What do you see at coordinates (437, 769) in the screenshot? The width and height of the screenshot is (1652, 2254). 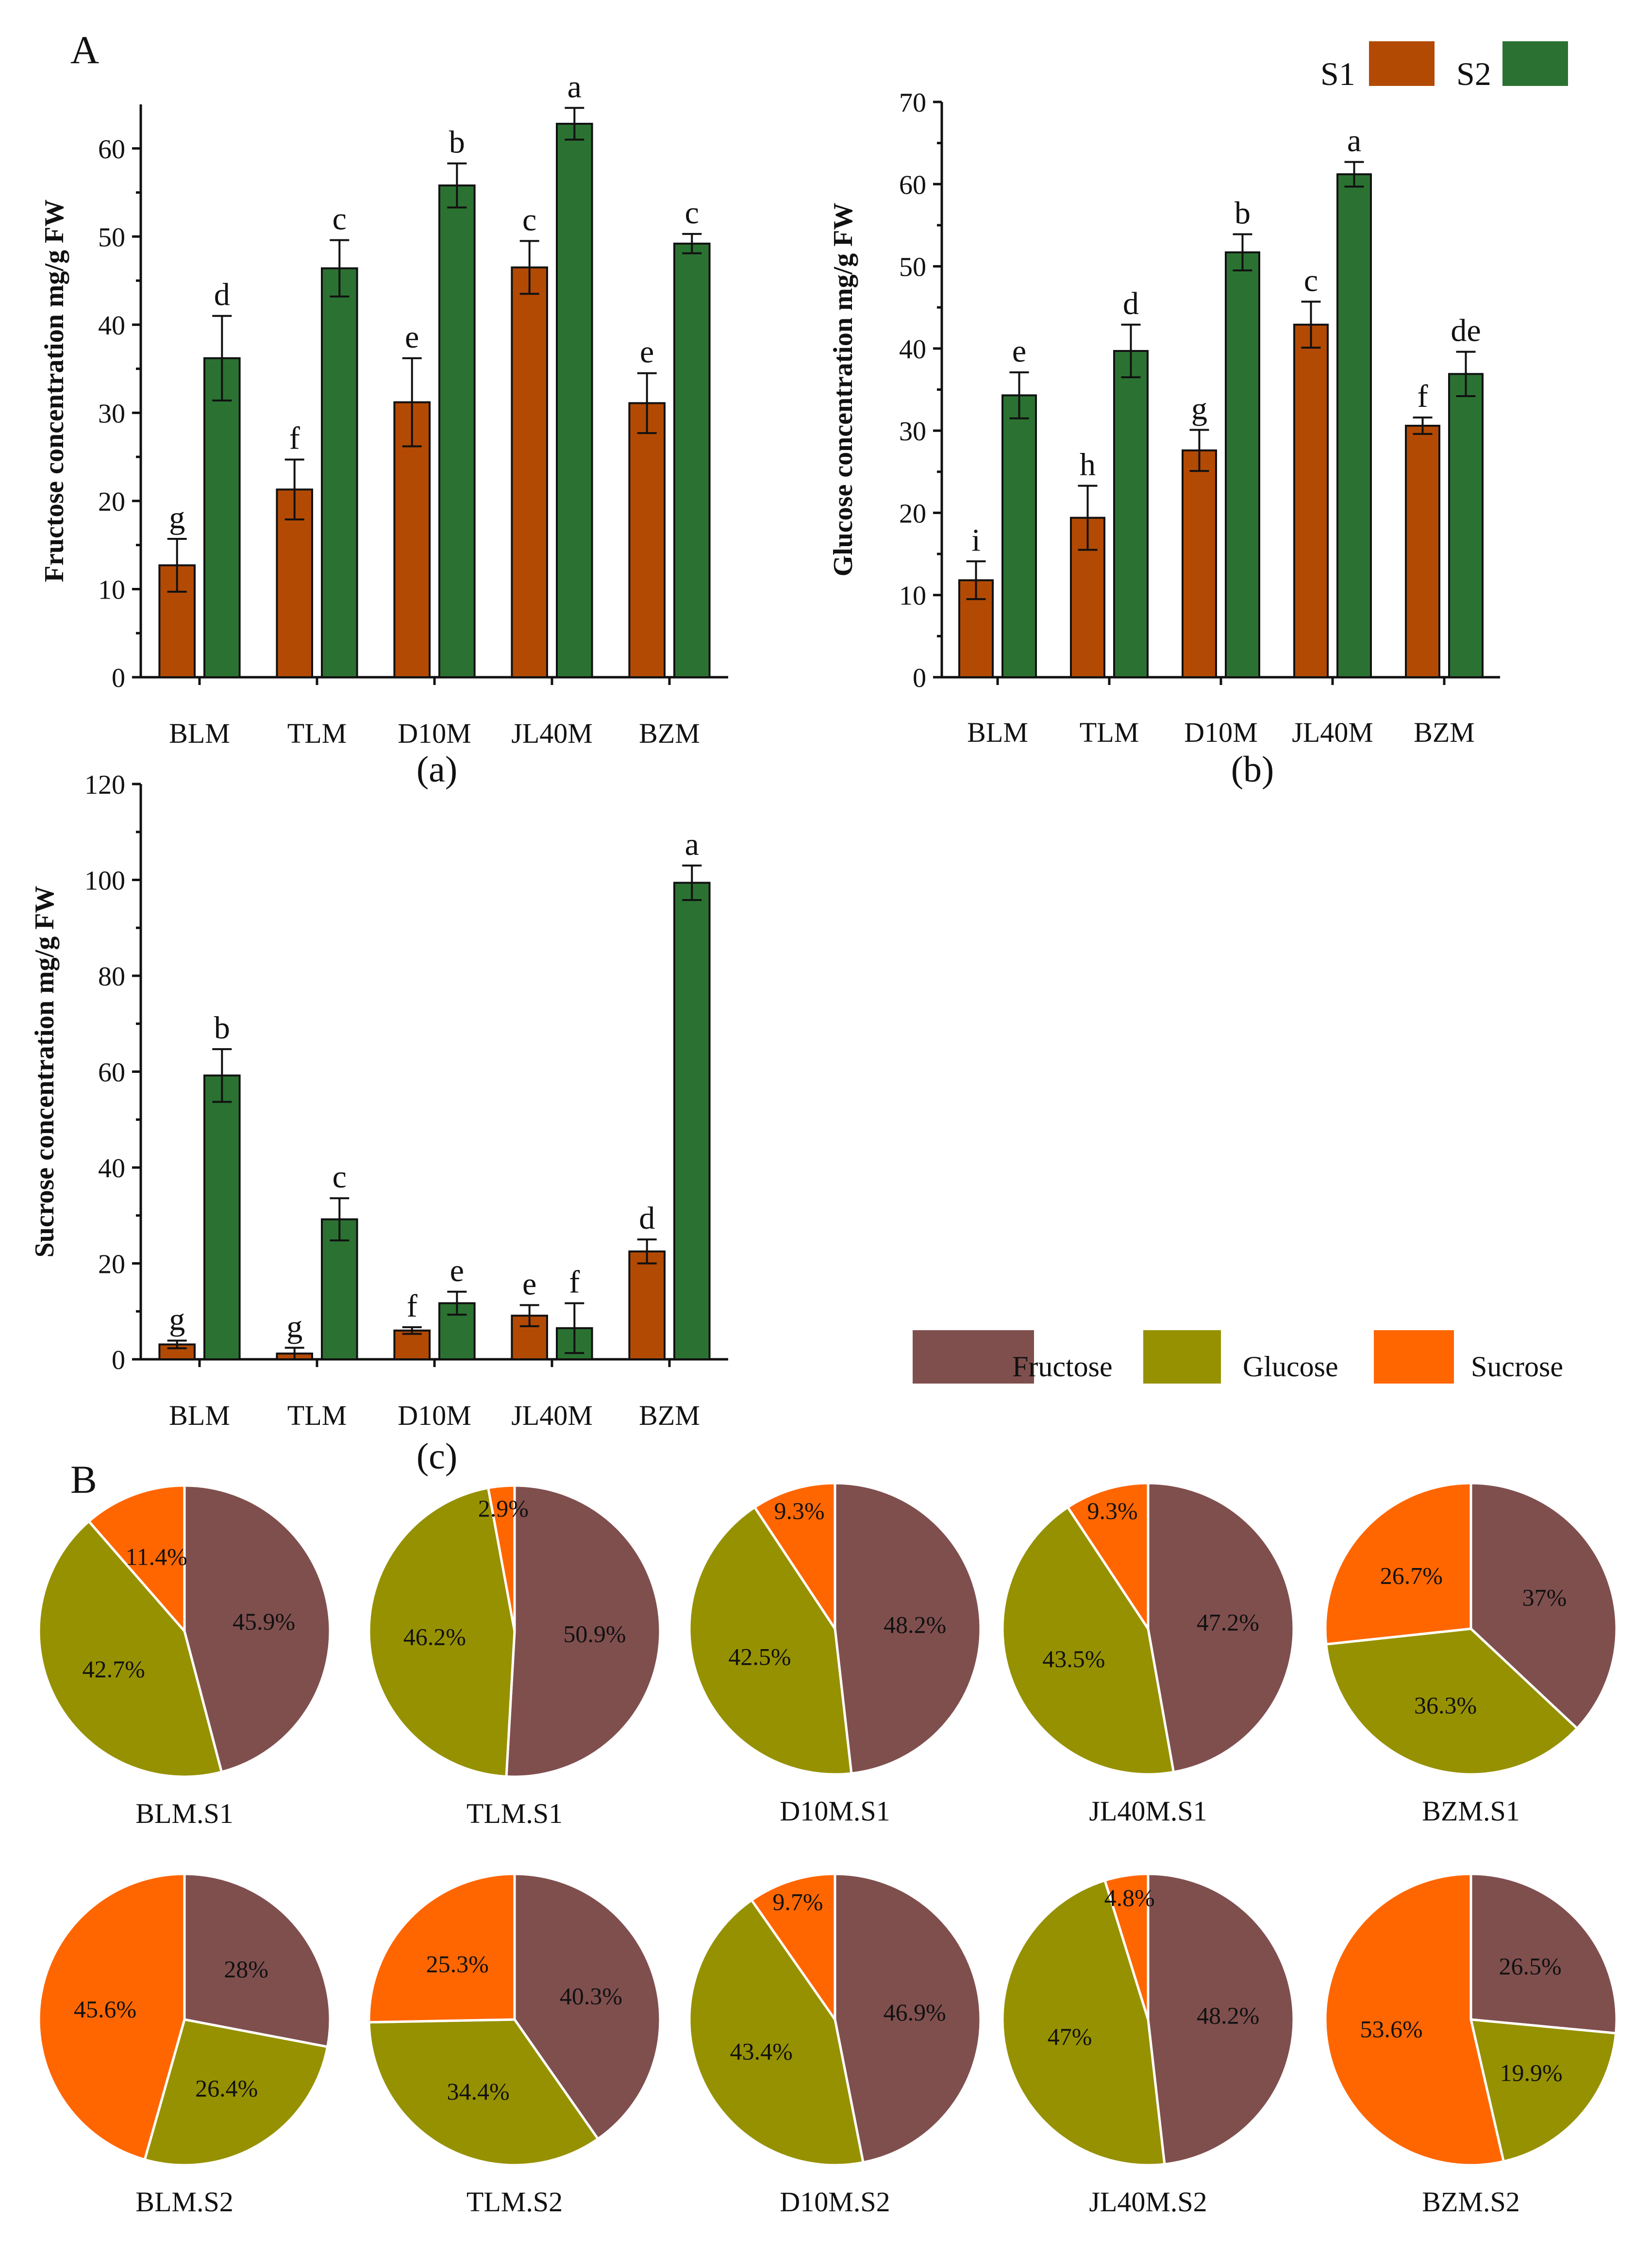 I see `chart-caption: (a)` at bounding box center [437, 769].